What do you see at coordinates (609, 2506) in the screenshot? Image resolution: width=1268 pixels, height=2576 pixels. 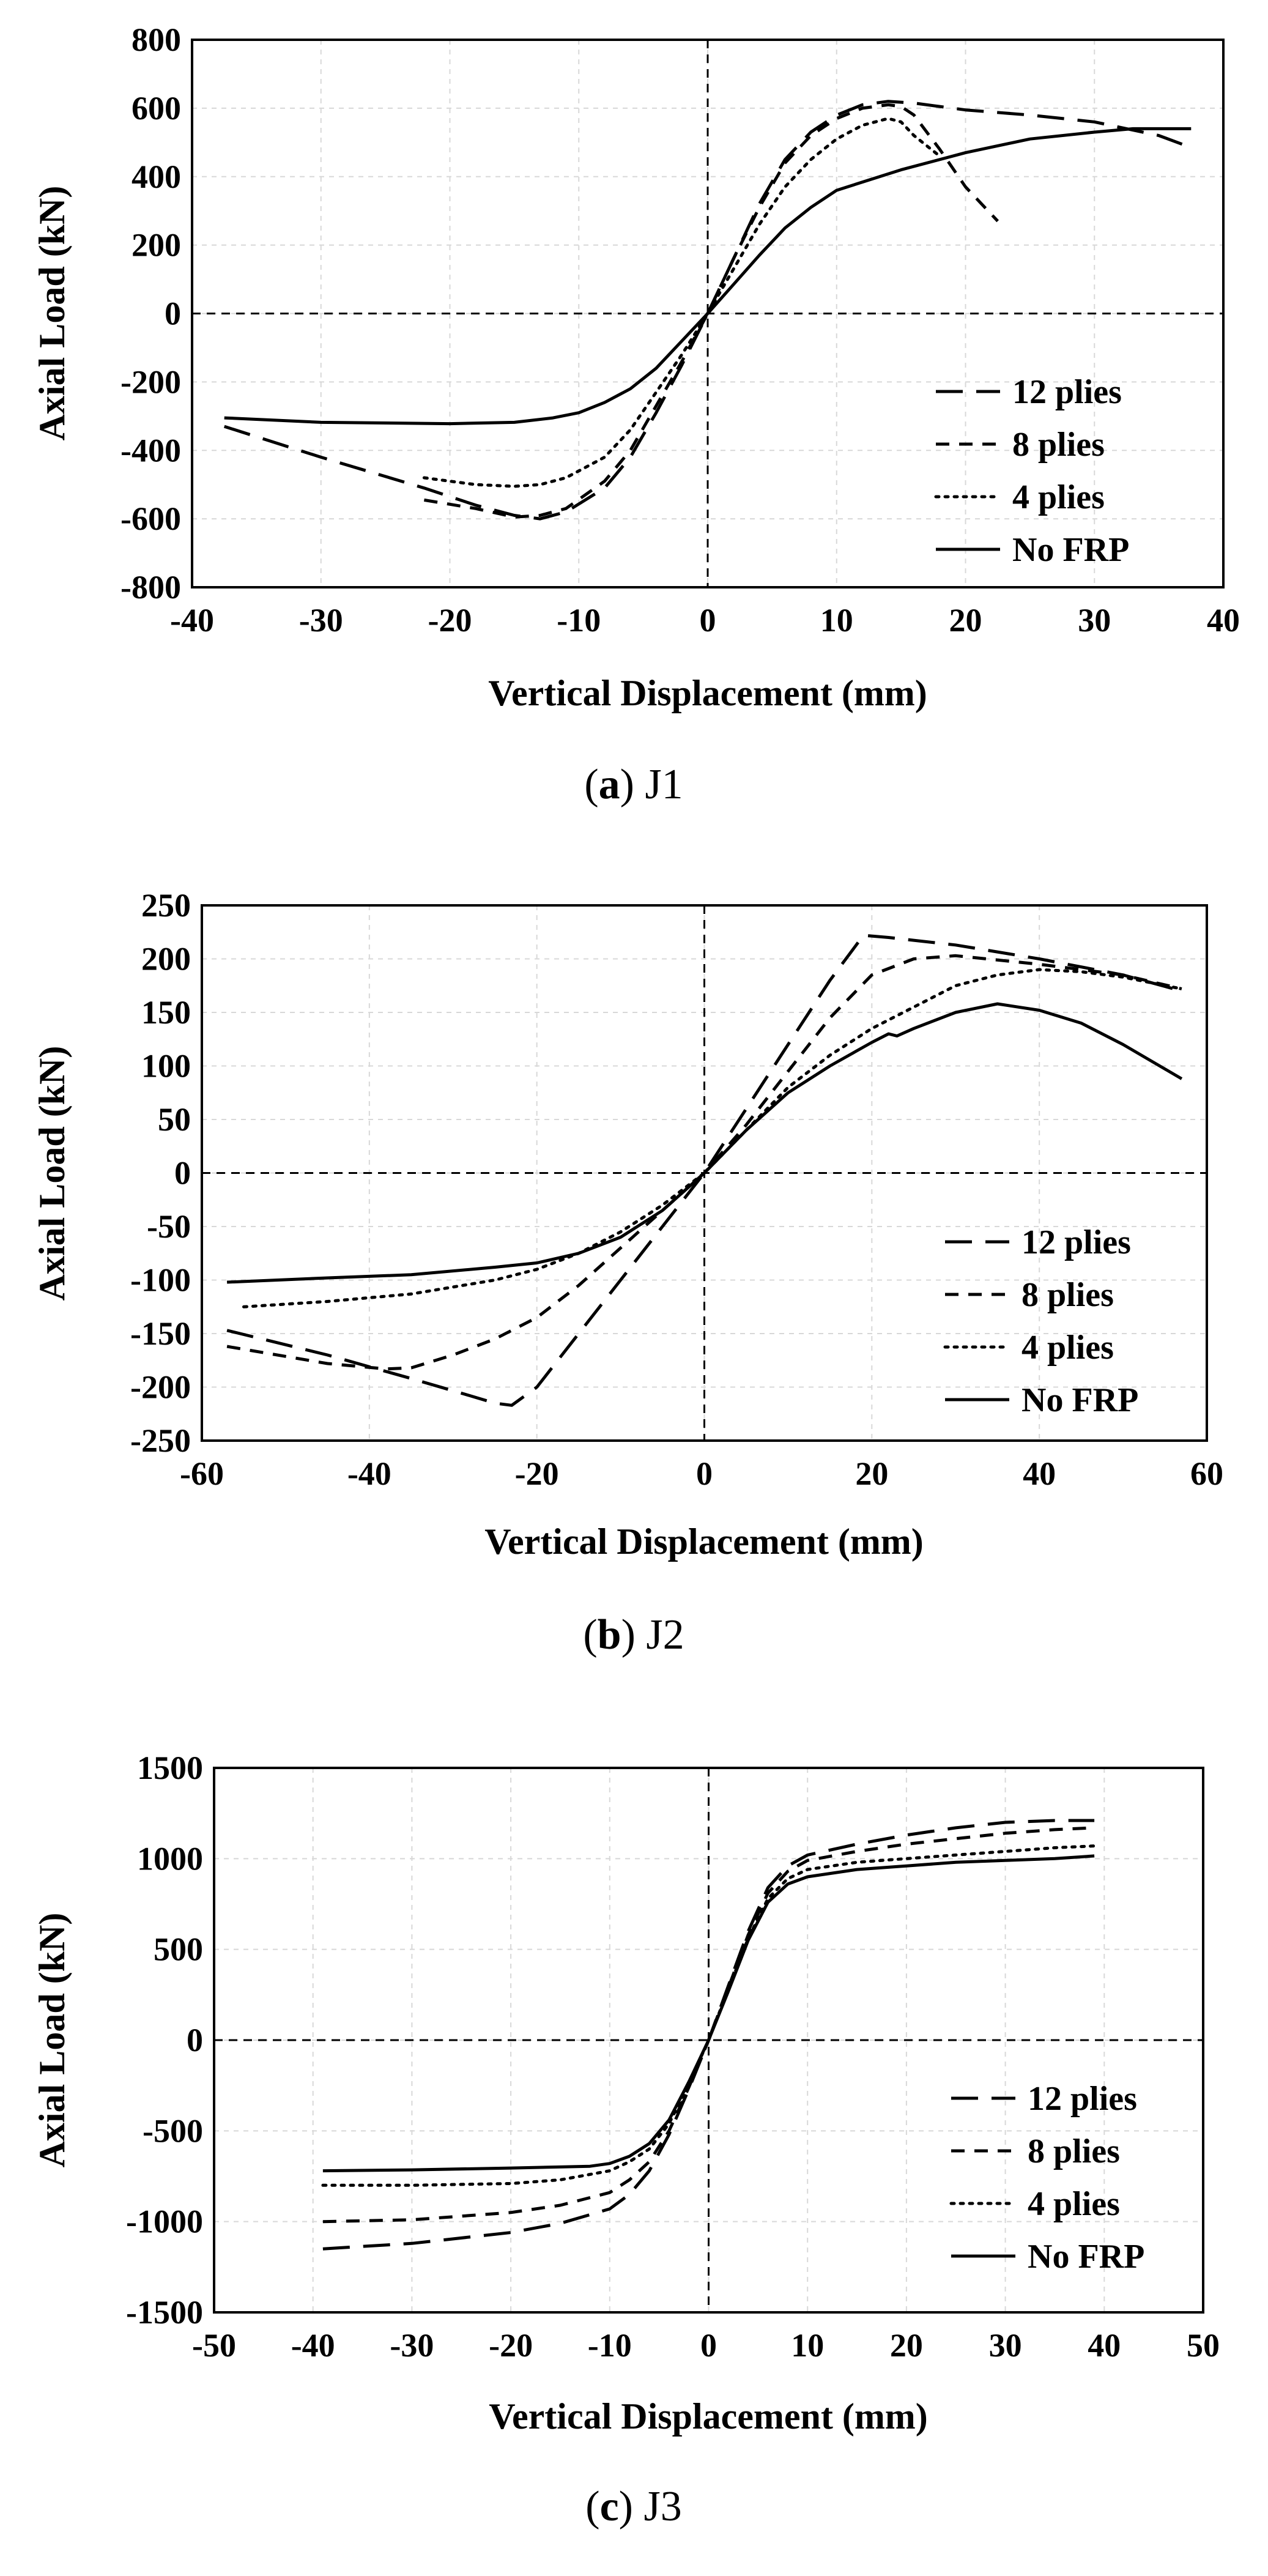 I see `caption-letter: c` at bounding box center [609, 2506].